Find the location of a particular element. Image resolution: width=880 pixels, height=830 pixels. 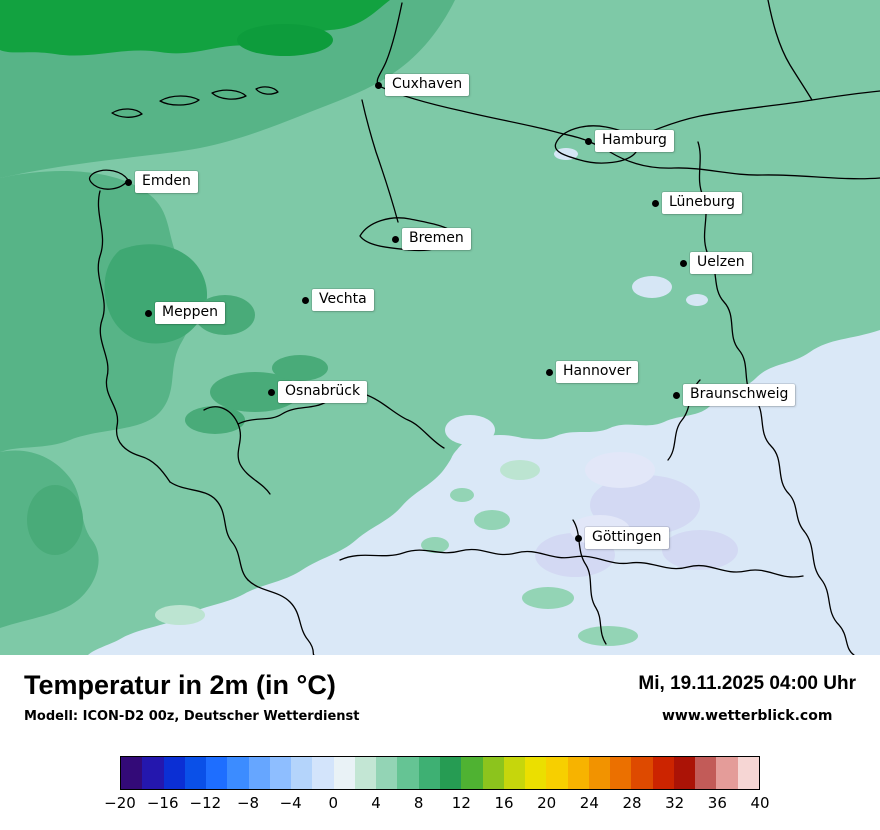

border-dutch is located at coordinates (134, 336).